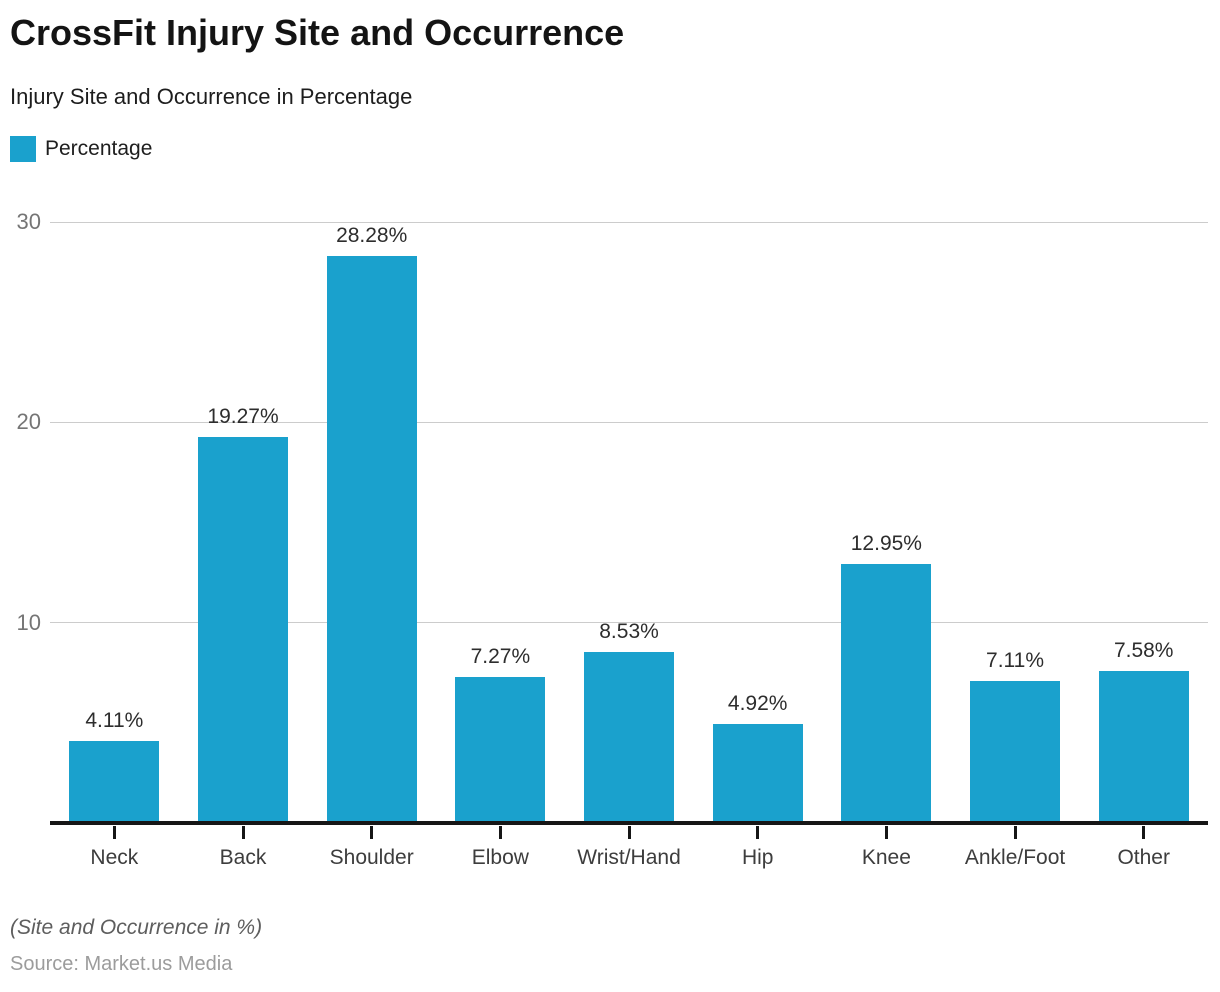 This screenshot has height=992, width=1220. What do you see at coordinates (371, 857) in the screenshot?
I see `x-axis-label: Shoulder` at bounding box center [371, 857].